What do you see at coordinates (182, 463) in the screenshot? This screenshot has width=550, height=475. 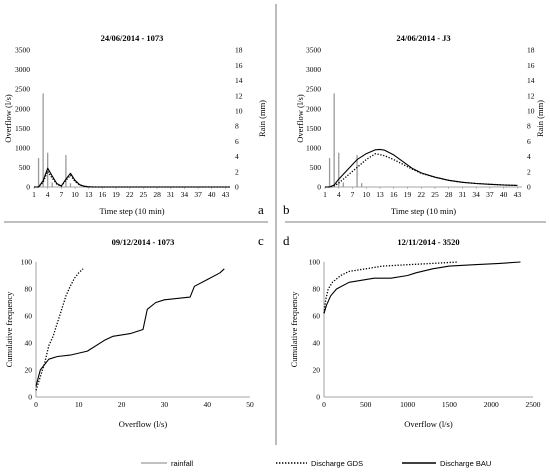 I see `legend-rainfall-label: rainfall` at bounding box center [182, 463].